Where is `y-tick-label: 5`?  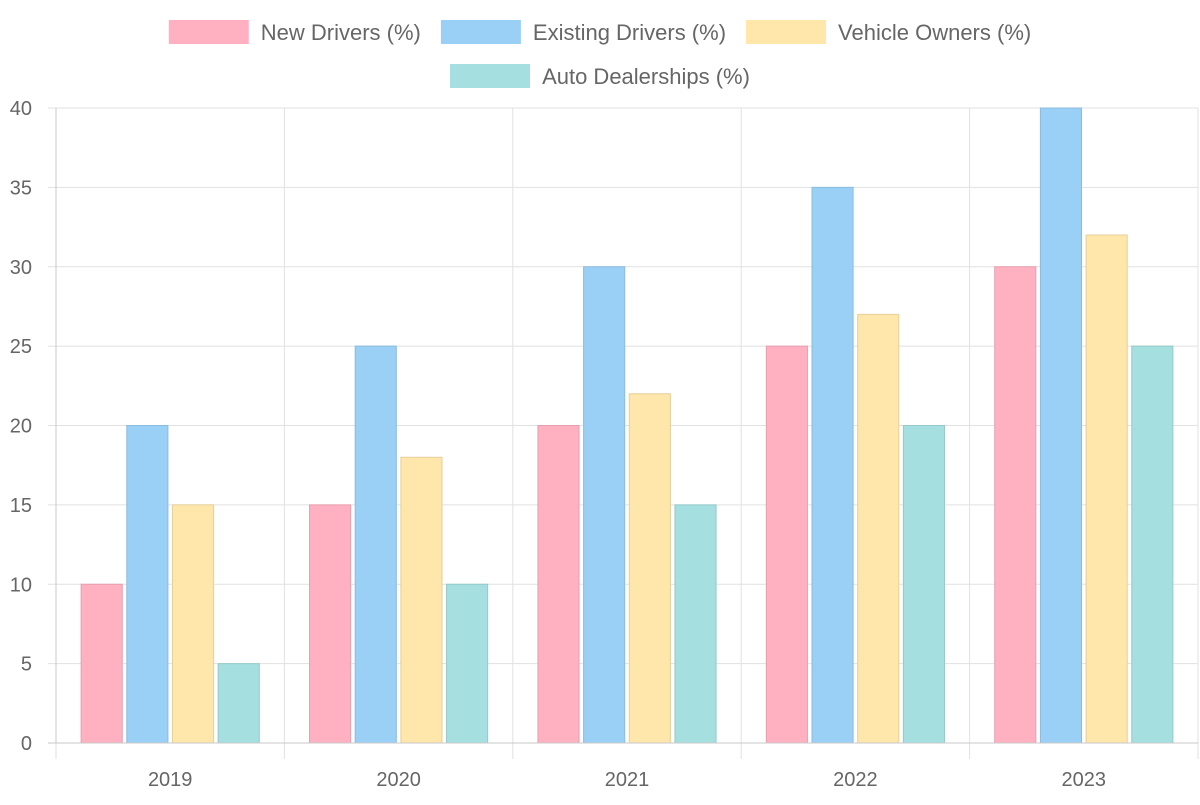
y-tick-label: 5 is located at coordinates (26, 665).